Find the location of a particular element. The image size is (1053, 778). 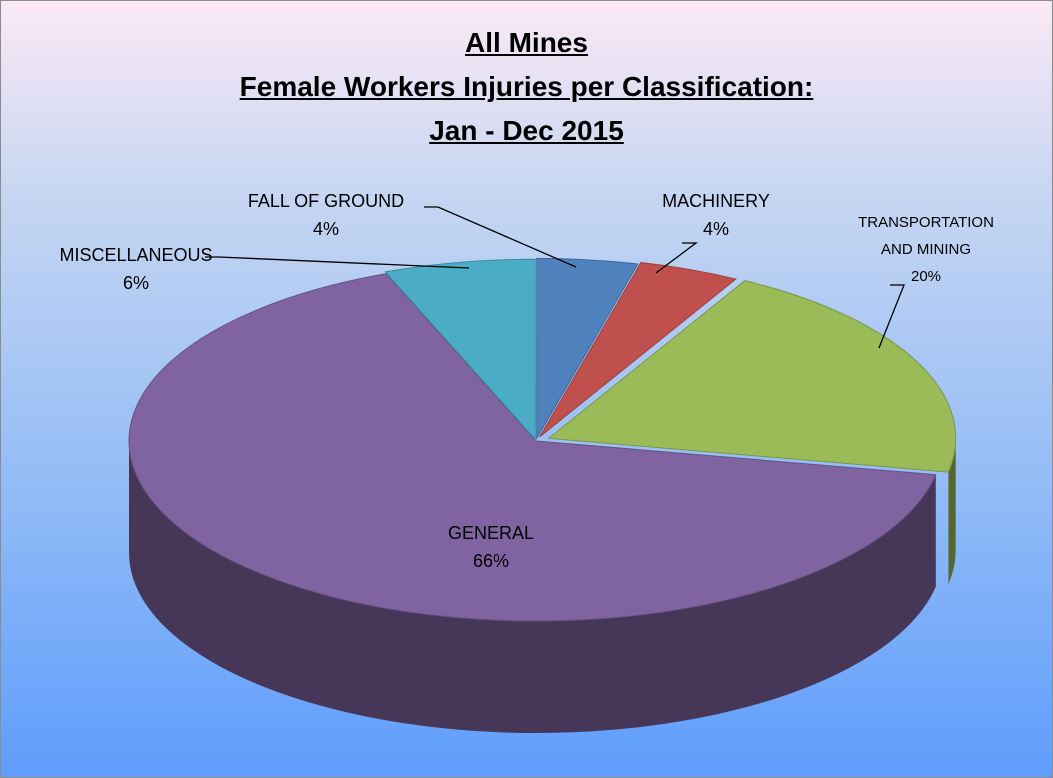

data-label: TRANSPORTATION AND MINING 20% is located at coordinates (926, 249).